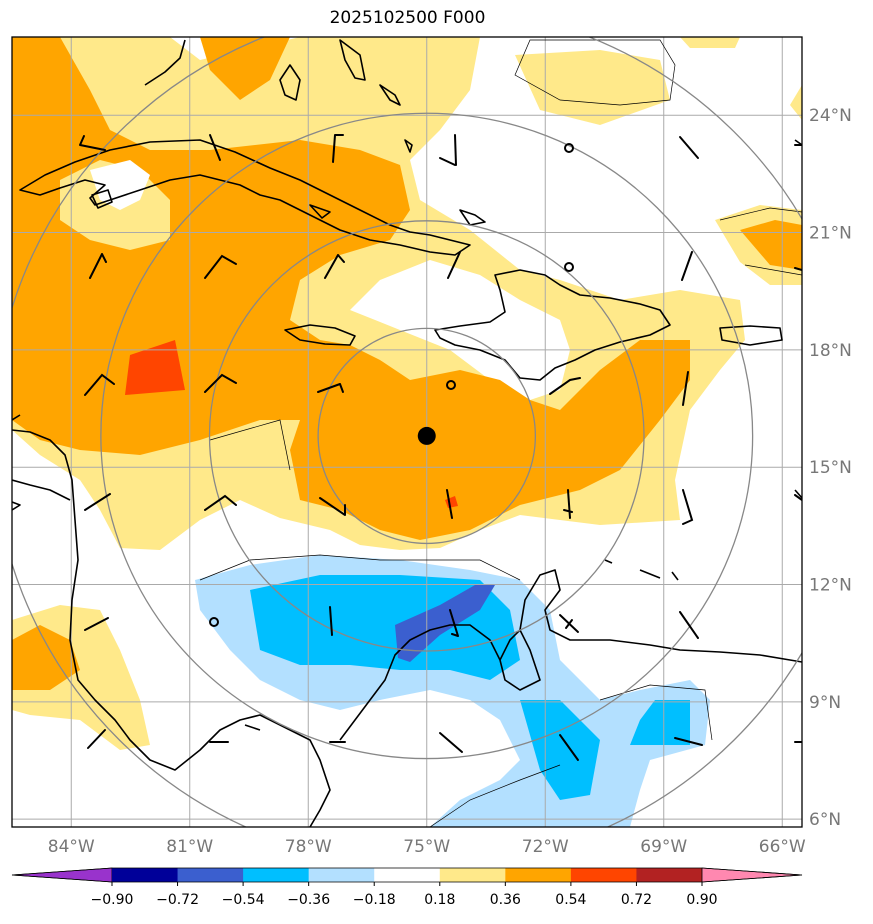 The image size is (873, 924). Describe the element at coordinates (552, 325) in the screenshot. I see `coast-hispaniola` at that location.